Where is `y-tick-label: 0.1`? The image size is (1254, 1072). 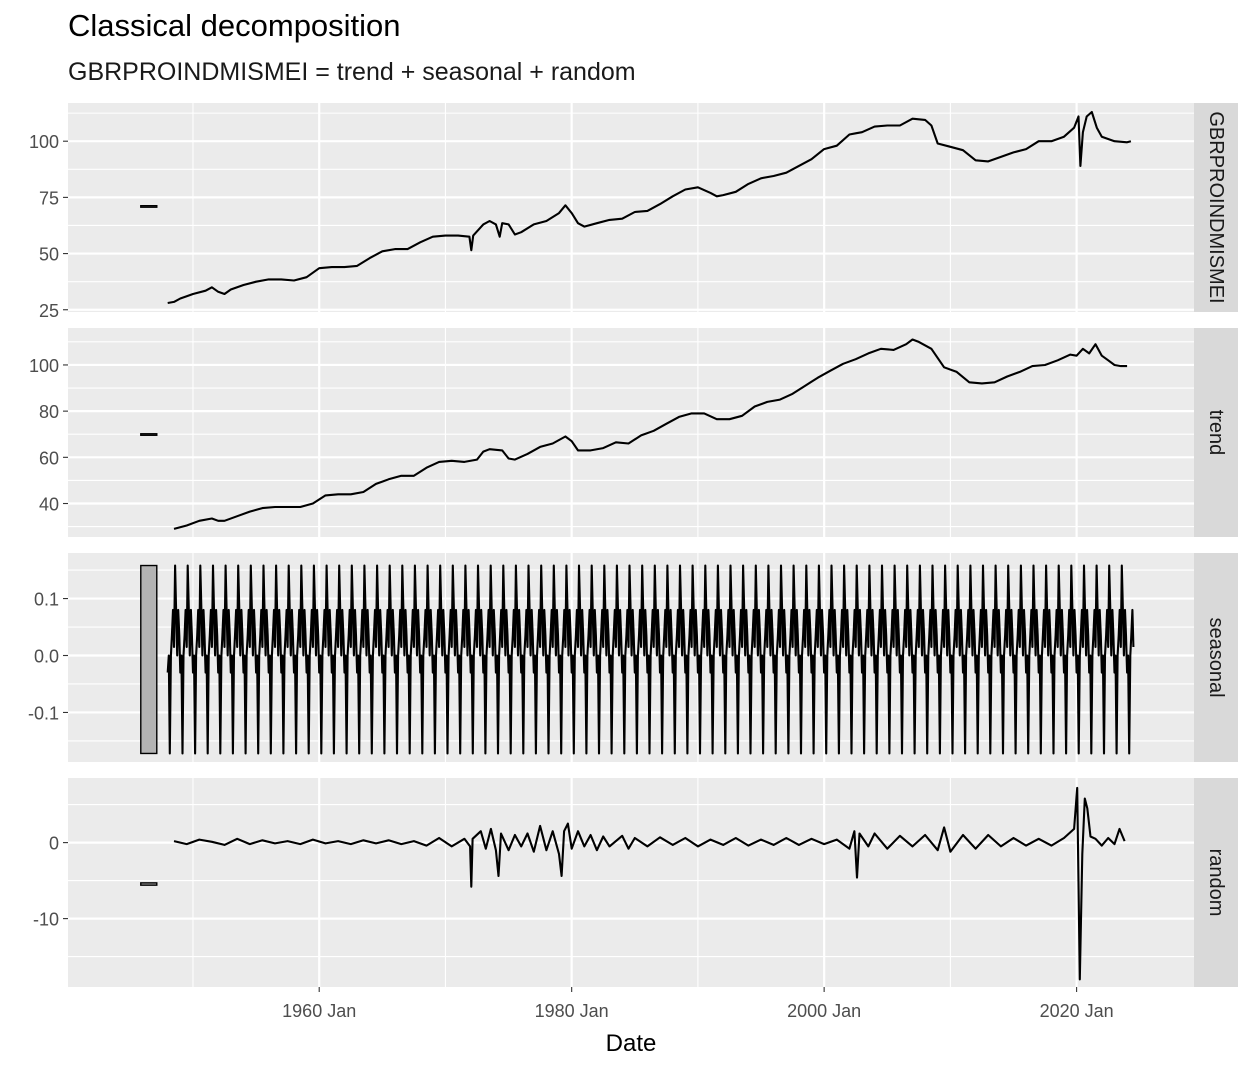
y-tick-label: 0.1 is located at coordinates (46, 600).